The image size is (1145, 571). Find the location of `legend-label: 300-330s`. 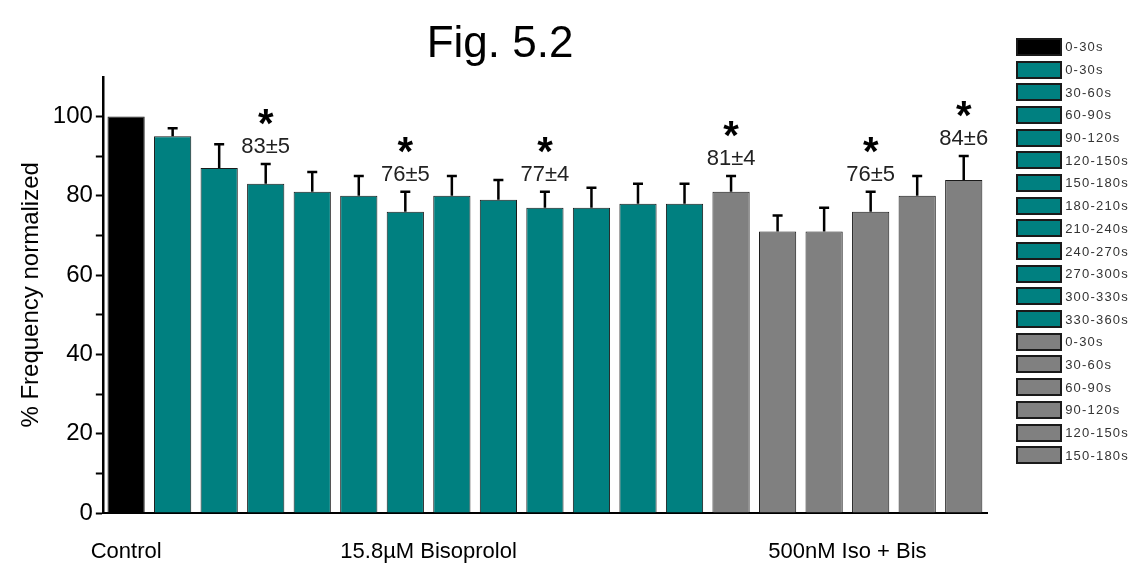

legend-label: 300-330s is located at coordinates (1097, 296).